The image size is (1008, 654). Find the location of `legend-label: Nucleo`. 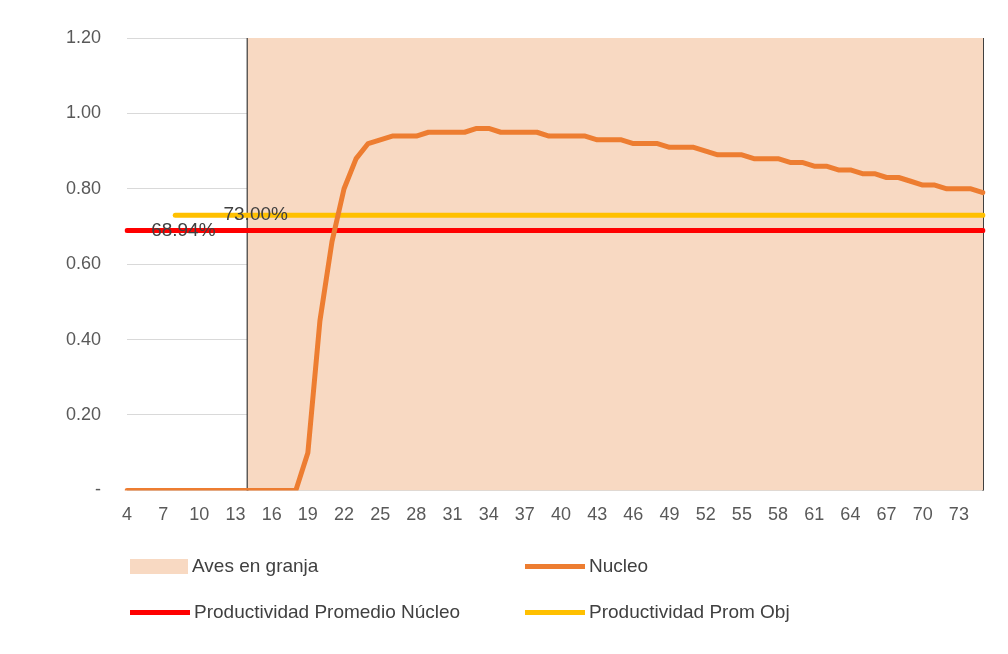

legend-label: Nucleo is located at coordinates (619, 566).